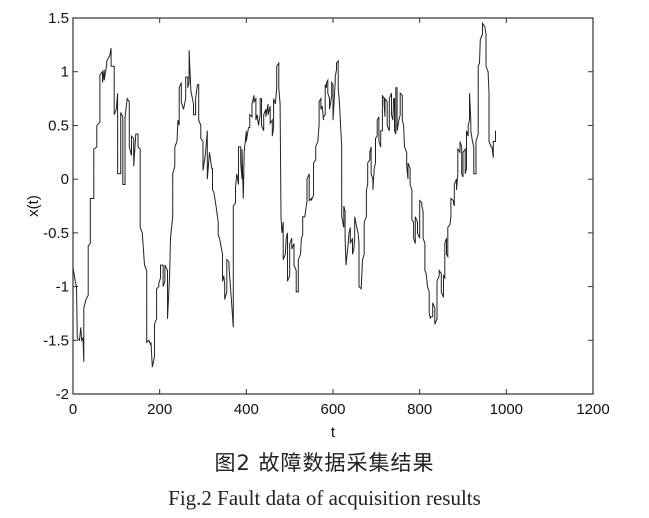 The height and width of the screenshot is (518, 649). I want to click on x-tick-labels: 0 200 400 600 800 1000 1200, so click(339, 409).